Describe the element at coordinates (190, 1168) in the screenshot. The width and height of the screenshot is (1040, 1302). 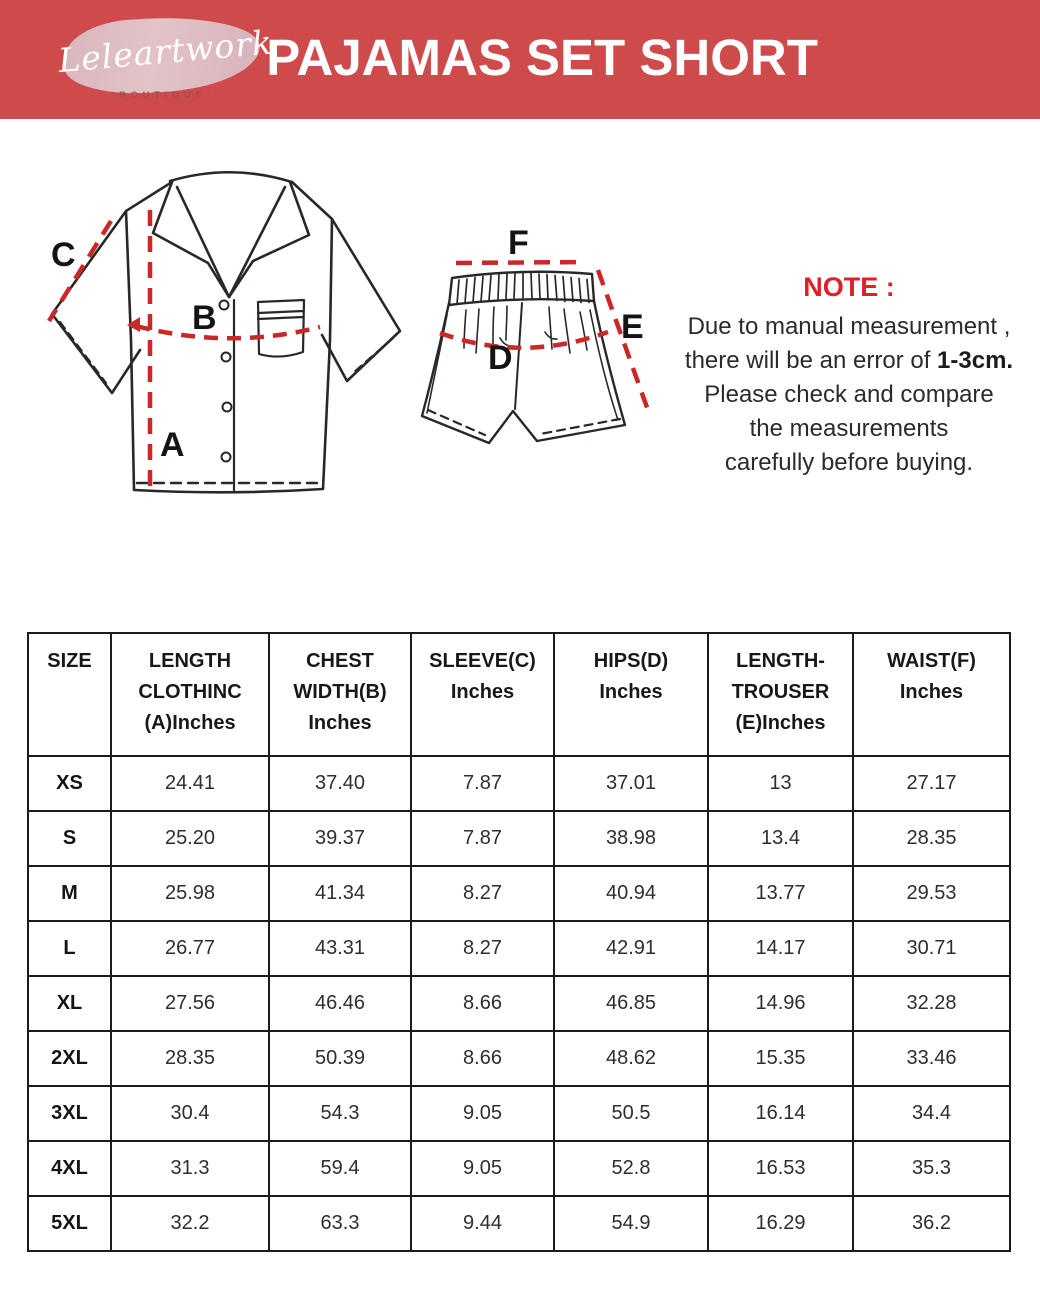
I see `measurement-value-cell: 31.3` at that location.